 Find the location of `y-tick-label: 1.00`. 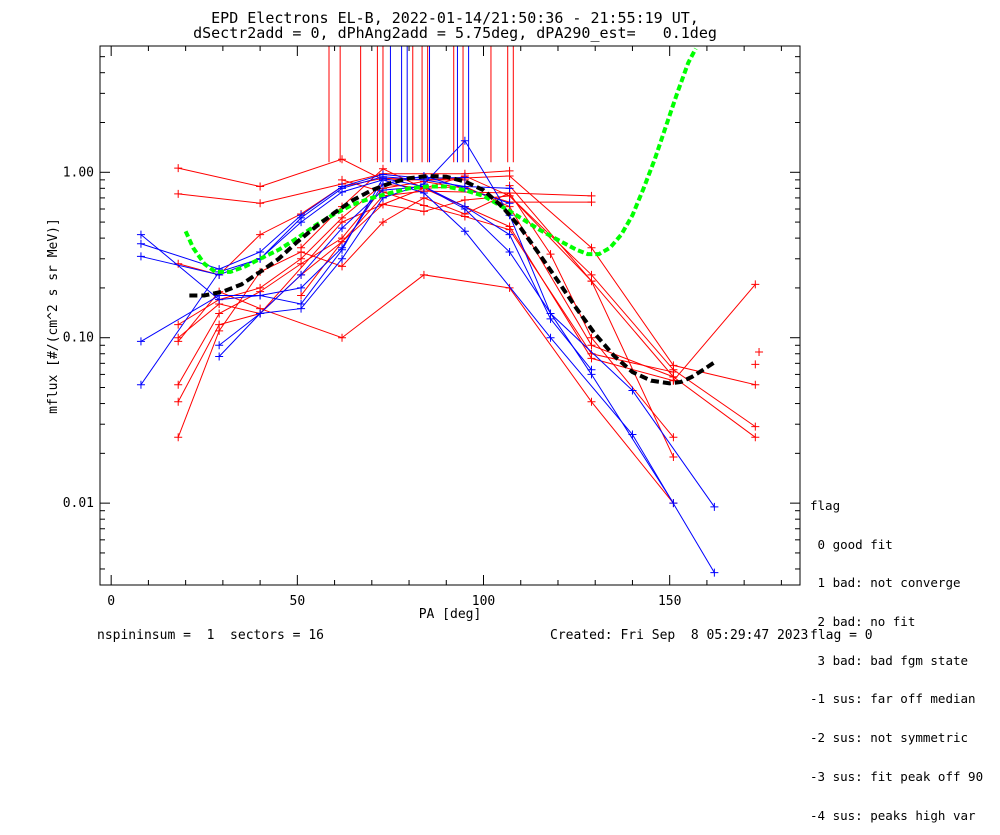

y-tick-label: 1.00 is located at coordinates (78, 172).